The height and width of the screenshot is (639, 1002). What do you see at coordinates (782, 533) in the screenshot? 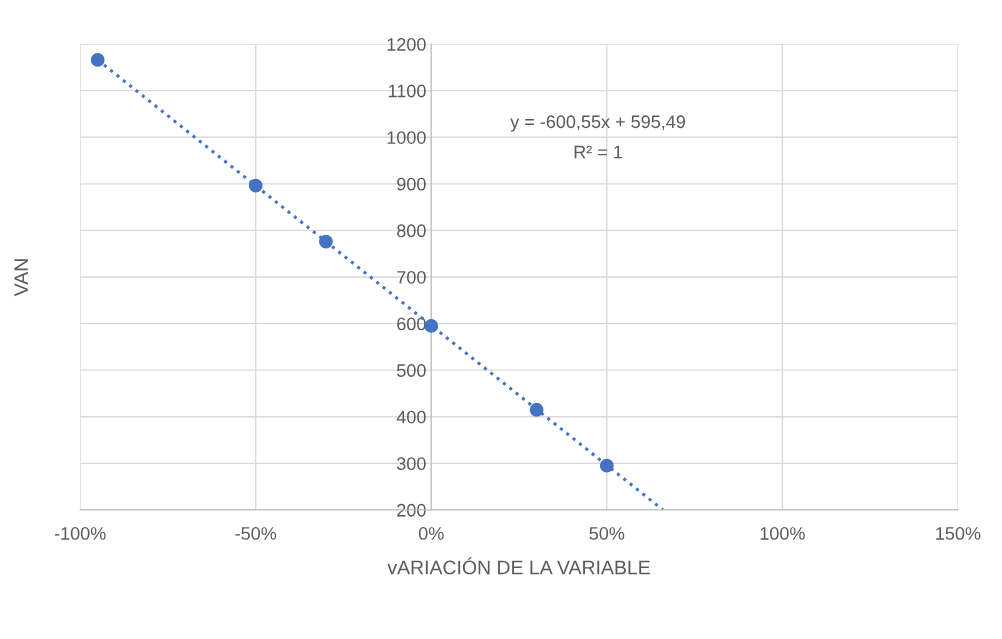
I see `x-tick-label: 100%` at bounding box center [782, 533].